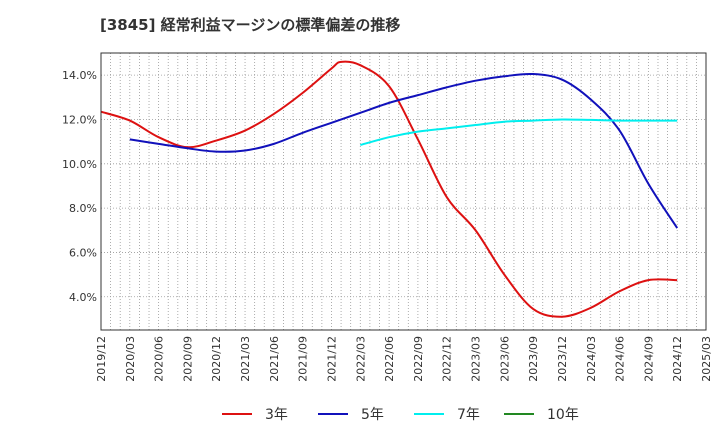 Image resolution: width=720 pixels, height=440 pixels. I want to click on x-tick-label: 2024/09, so click(648, 359).